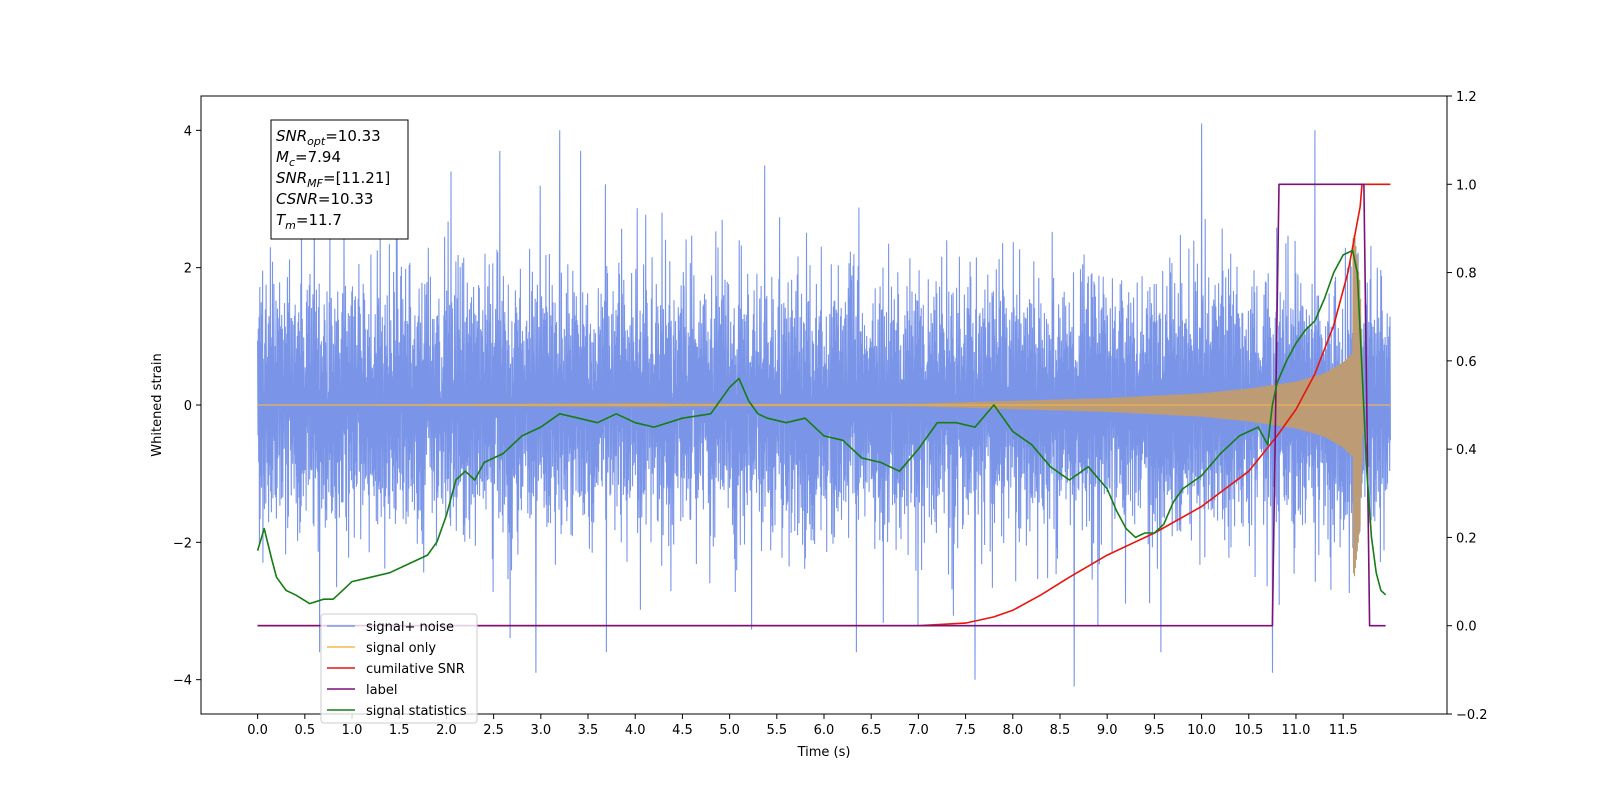 This screenshot has height=800, width=1600. Describe the element at coordinates (1248, 730) in the screenshot. I see `x-tick-label: 10.5` at that location.